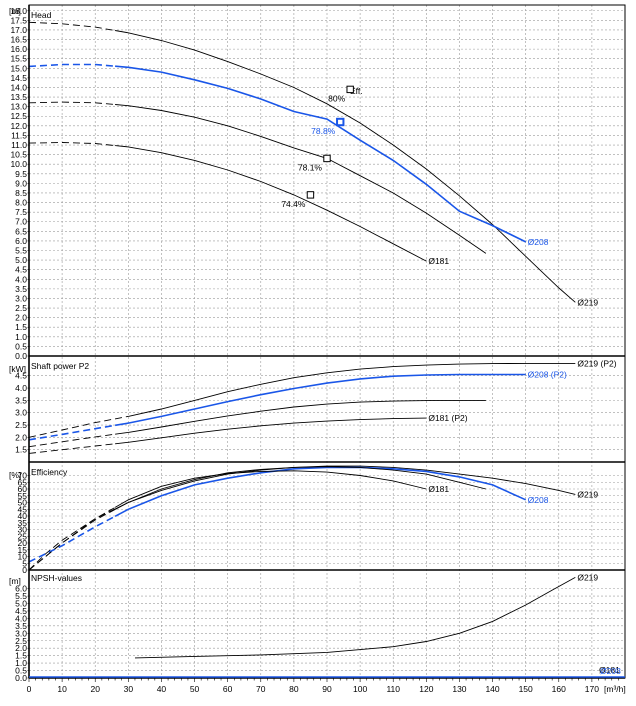 The width and height of the screenshot is (636, 706). Describe the element at coordinates (18, 49) in the screenshot. I see `head-y-tick-label: 16.0` at that location.